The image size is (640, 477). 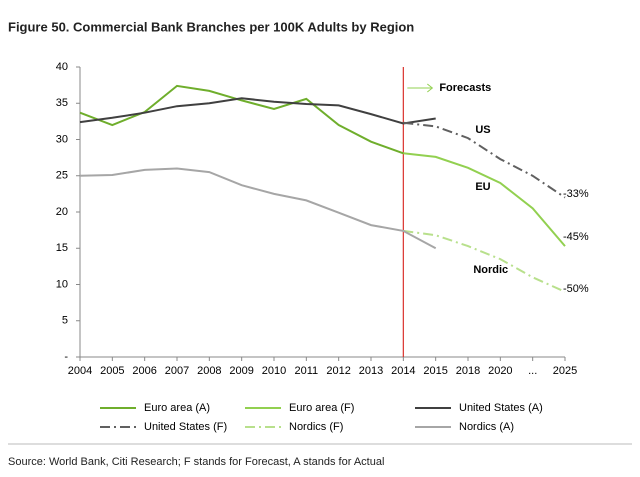 I want to click on y-tick-label: 35, so click(x=62, y=103).